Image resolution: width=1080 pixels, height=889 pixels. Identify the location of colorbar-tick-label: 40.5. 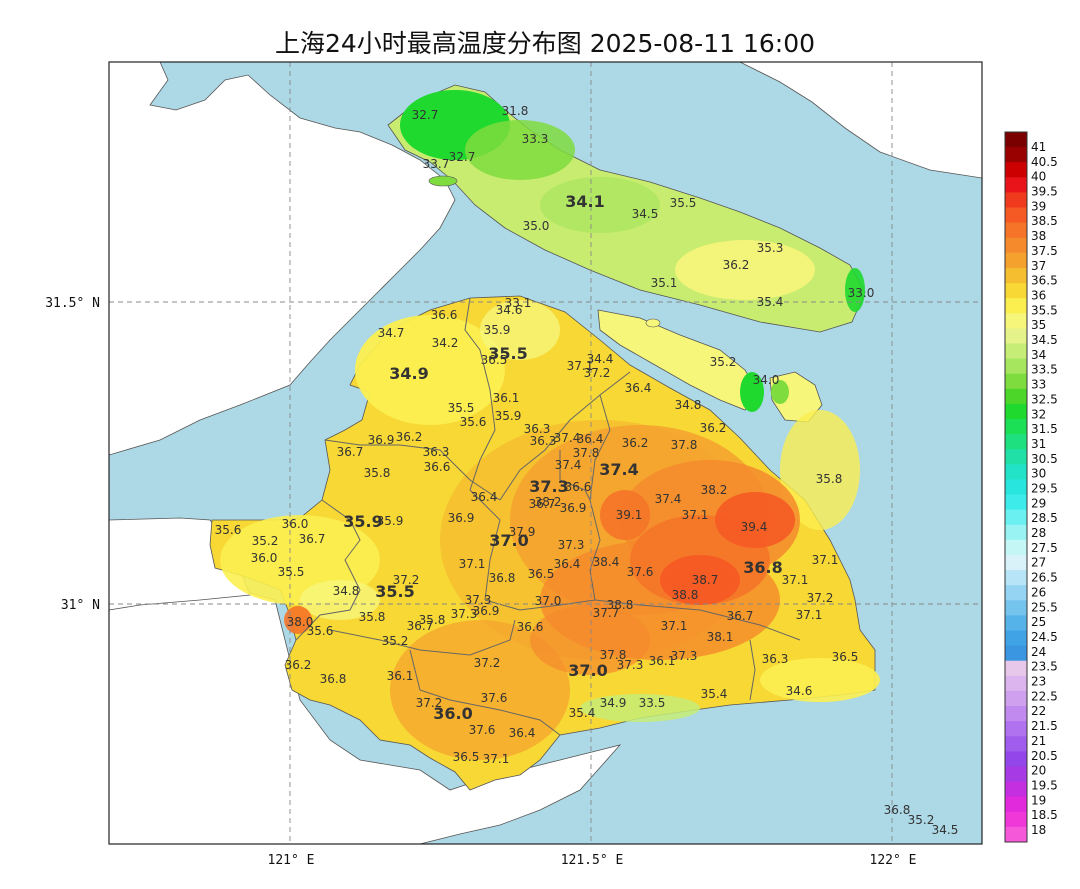
(1044, 162).